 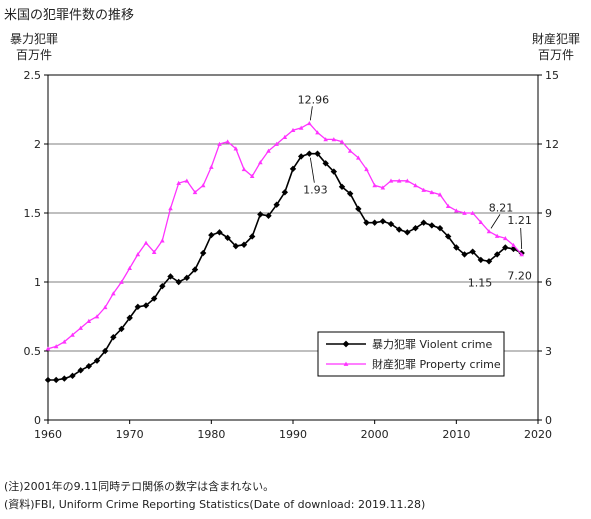 What do you see at coordinates (130, 434) in the screenshot?
I see `x-tick-label: 1970` at bounding box center [130, 434].